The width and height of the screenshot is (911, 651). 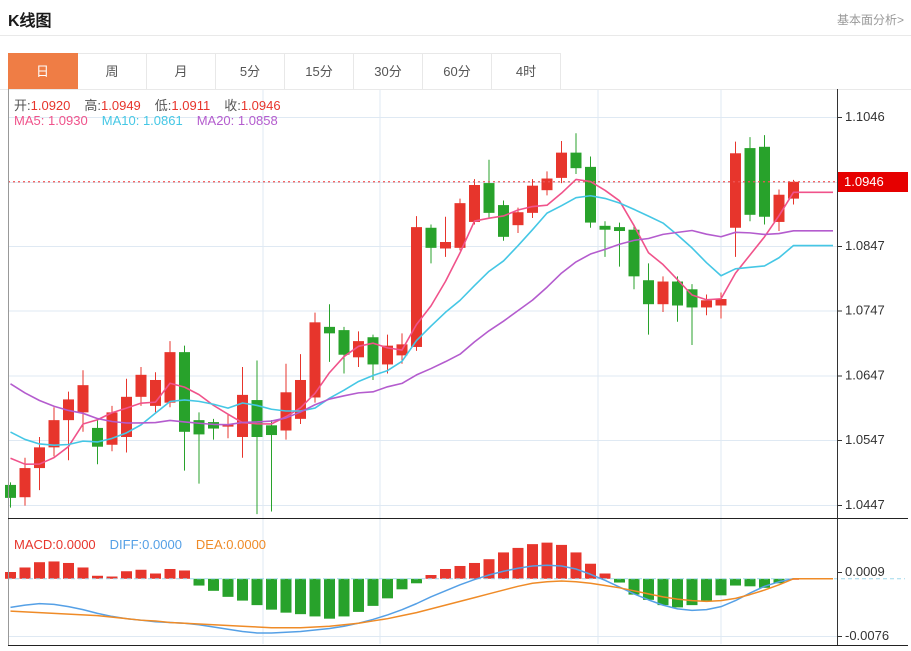 I want to click on tab-60min: 60分, so click(x=457, y=71).